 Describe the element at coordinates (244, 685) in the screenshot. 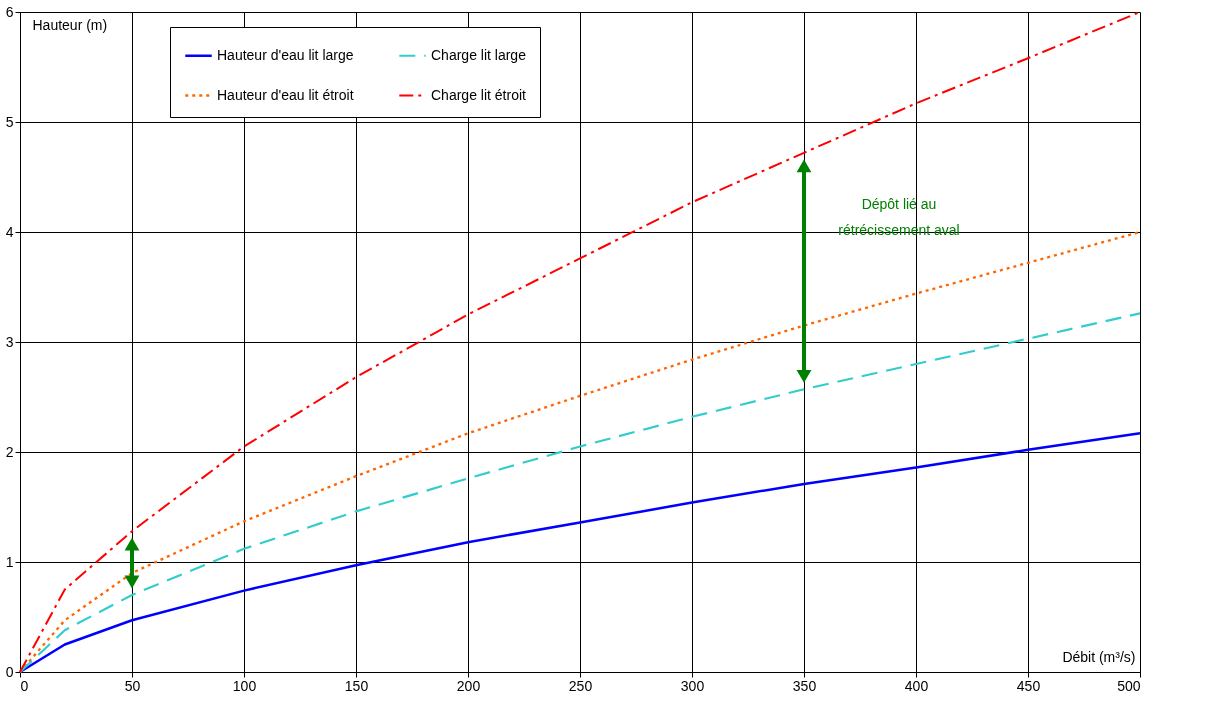

I see `x-tick-label: 100` at that location.